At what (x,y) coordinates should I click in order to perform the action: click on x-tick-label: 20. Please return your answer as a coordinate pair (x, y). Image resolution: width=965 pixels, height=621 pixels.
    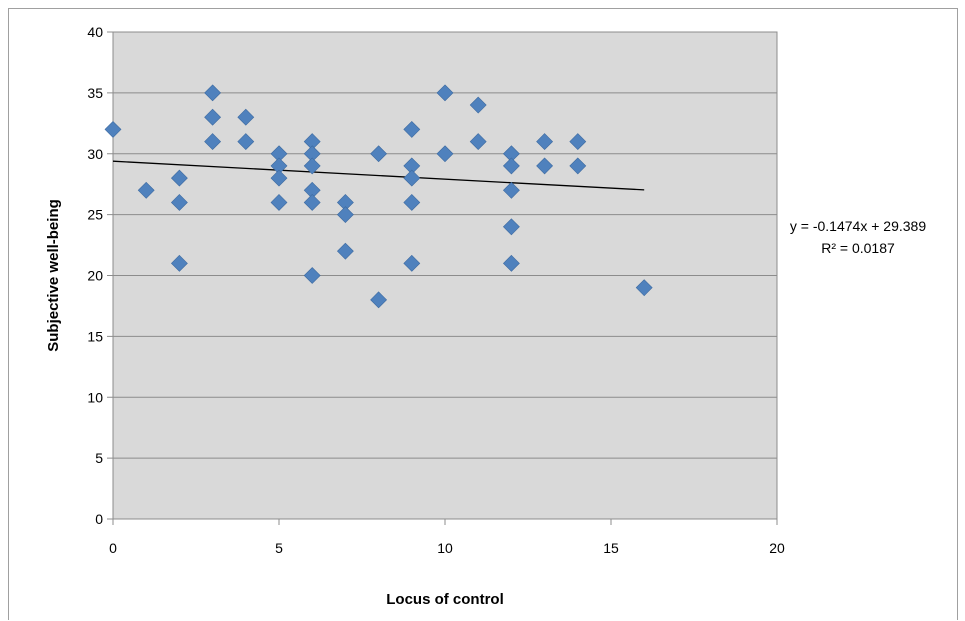
    Looking at the image, I should click on (777, 548).